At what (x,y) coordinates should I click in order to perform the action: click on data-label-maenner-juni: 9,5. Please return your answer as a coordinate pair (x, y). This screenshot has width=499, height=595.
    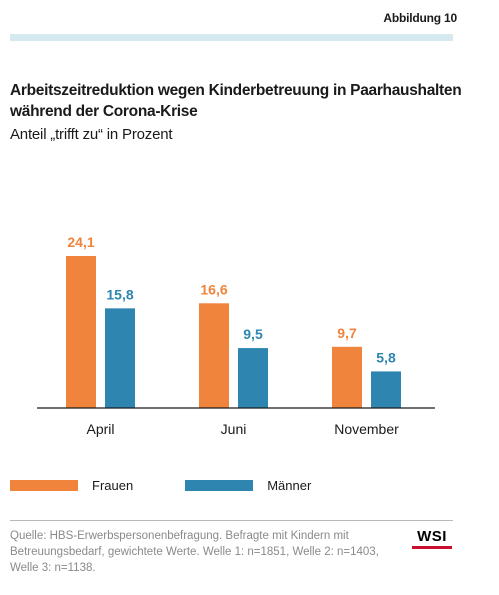
    Looking at the image, I should click on (253, 334).